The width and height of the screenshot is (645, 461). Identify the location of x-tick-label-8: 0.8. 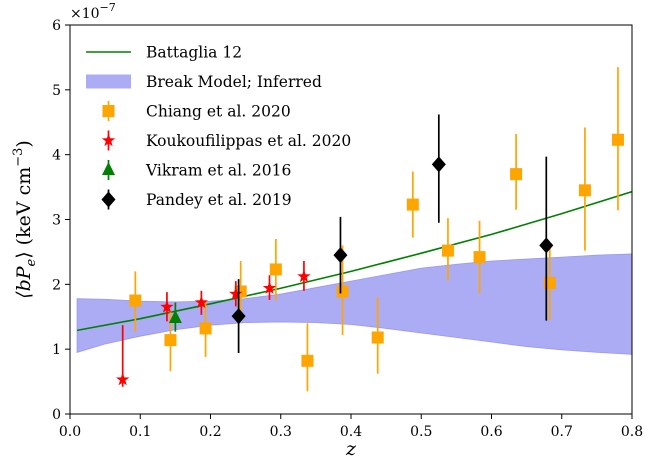
(632, 432).